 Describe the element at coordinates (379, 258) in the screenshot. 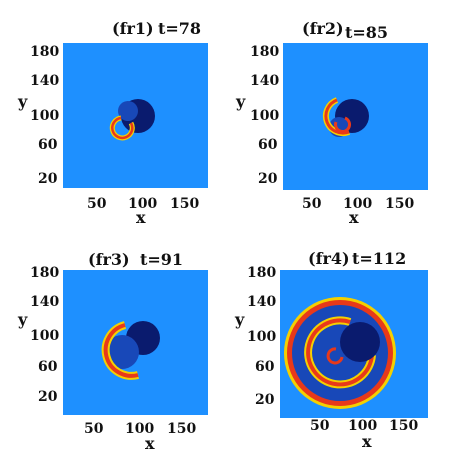

I see `panel-time: t=112` at that location.